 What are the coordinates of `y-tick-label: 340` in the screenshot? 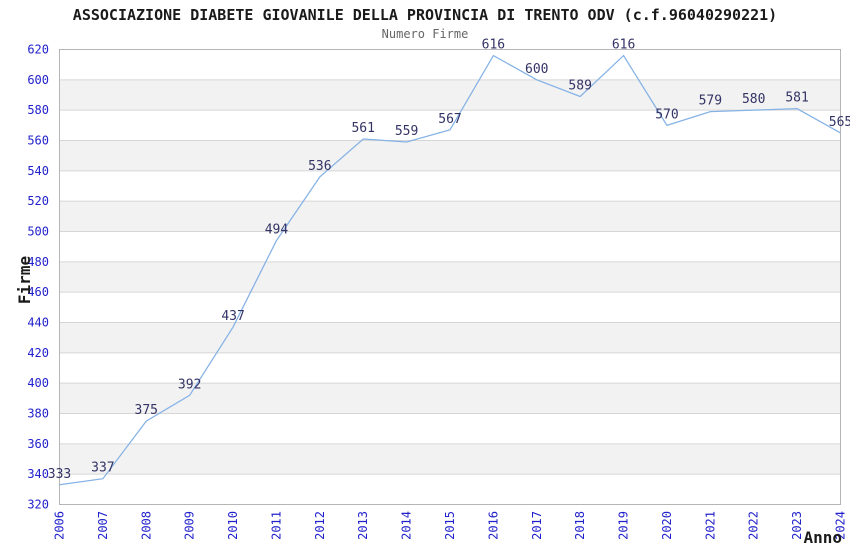 It's located at (38, 474).